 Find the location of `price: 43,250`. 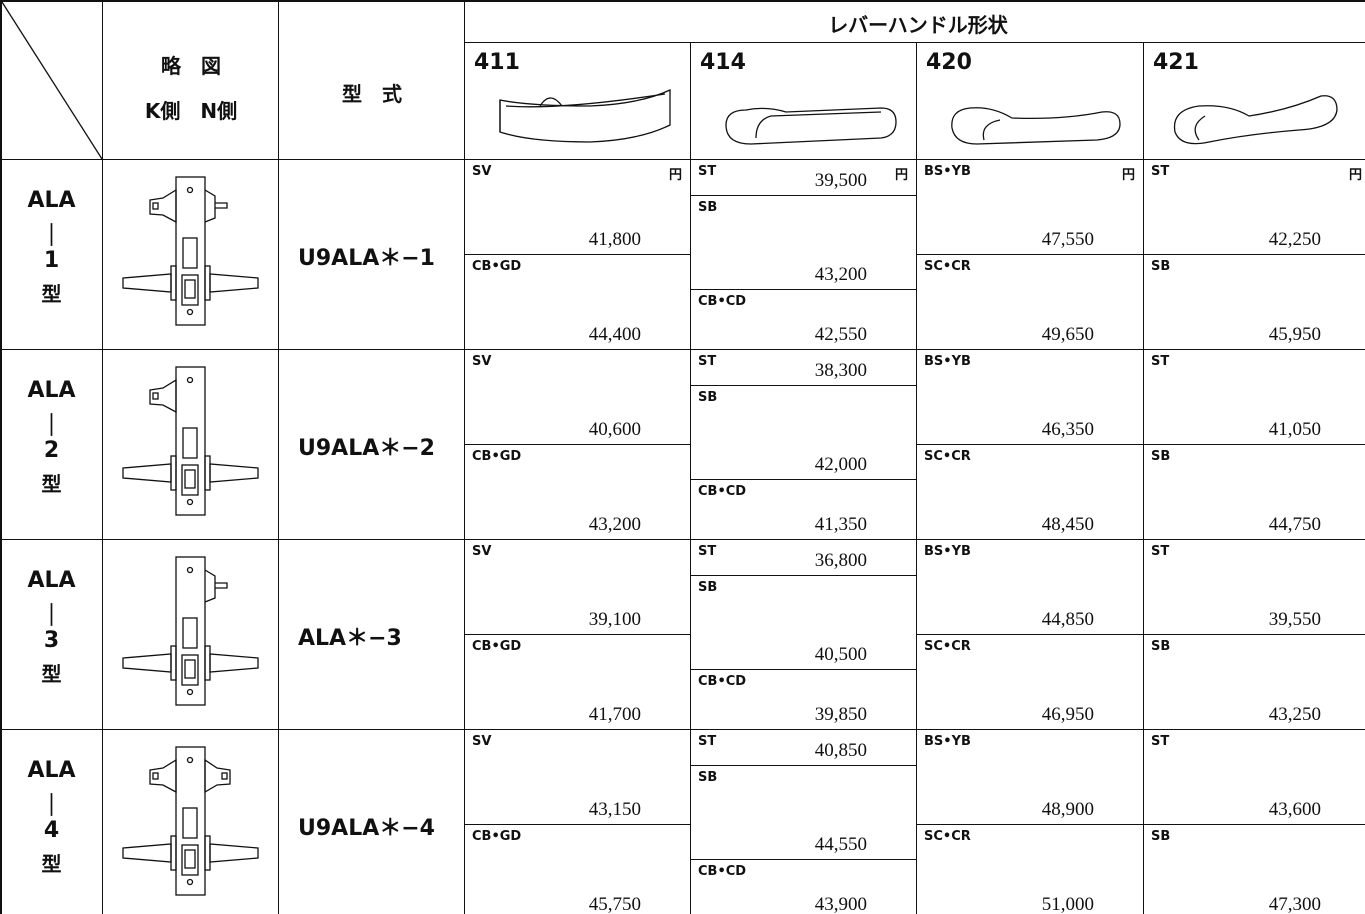

price: 43,250 is located at coordinates (1294, 714).